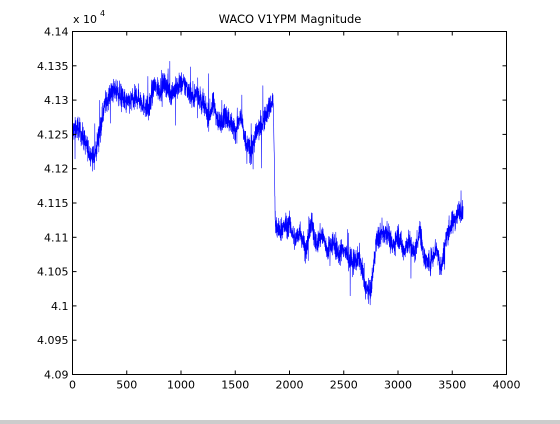 This screenshot has height=424, width=560. I want to click on y-tick-label: 4.11, so click(56, 237).